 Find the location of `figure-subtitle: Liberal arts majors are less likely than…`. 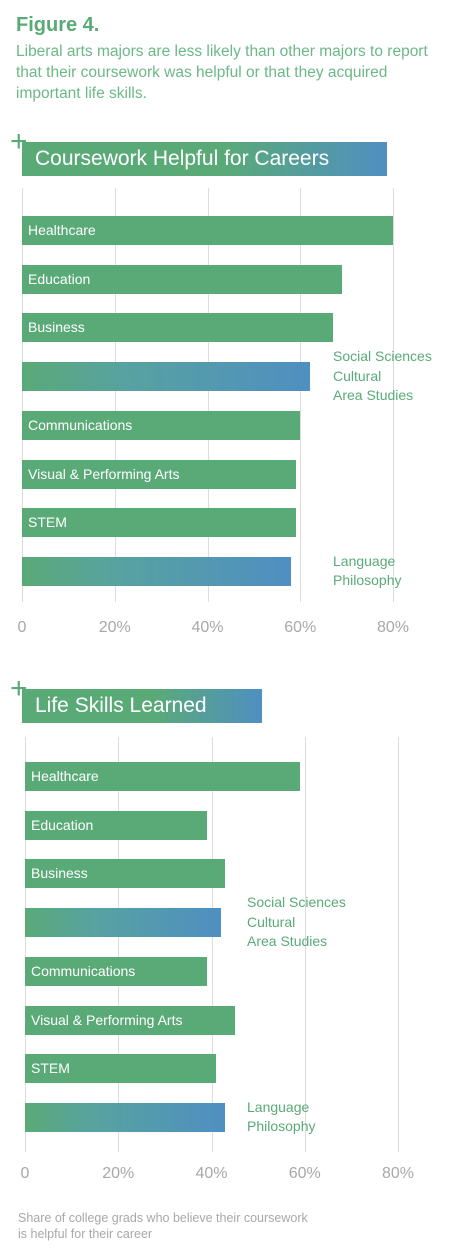

figure-subtitle: Liberal arts majors are less likely than… is located at coordinates (222, 72).